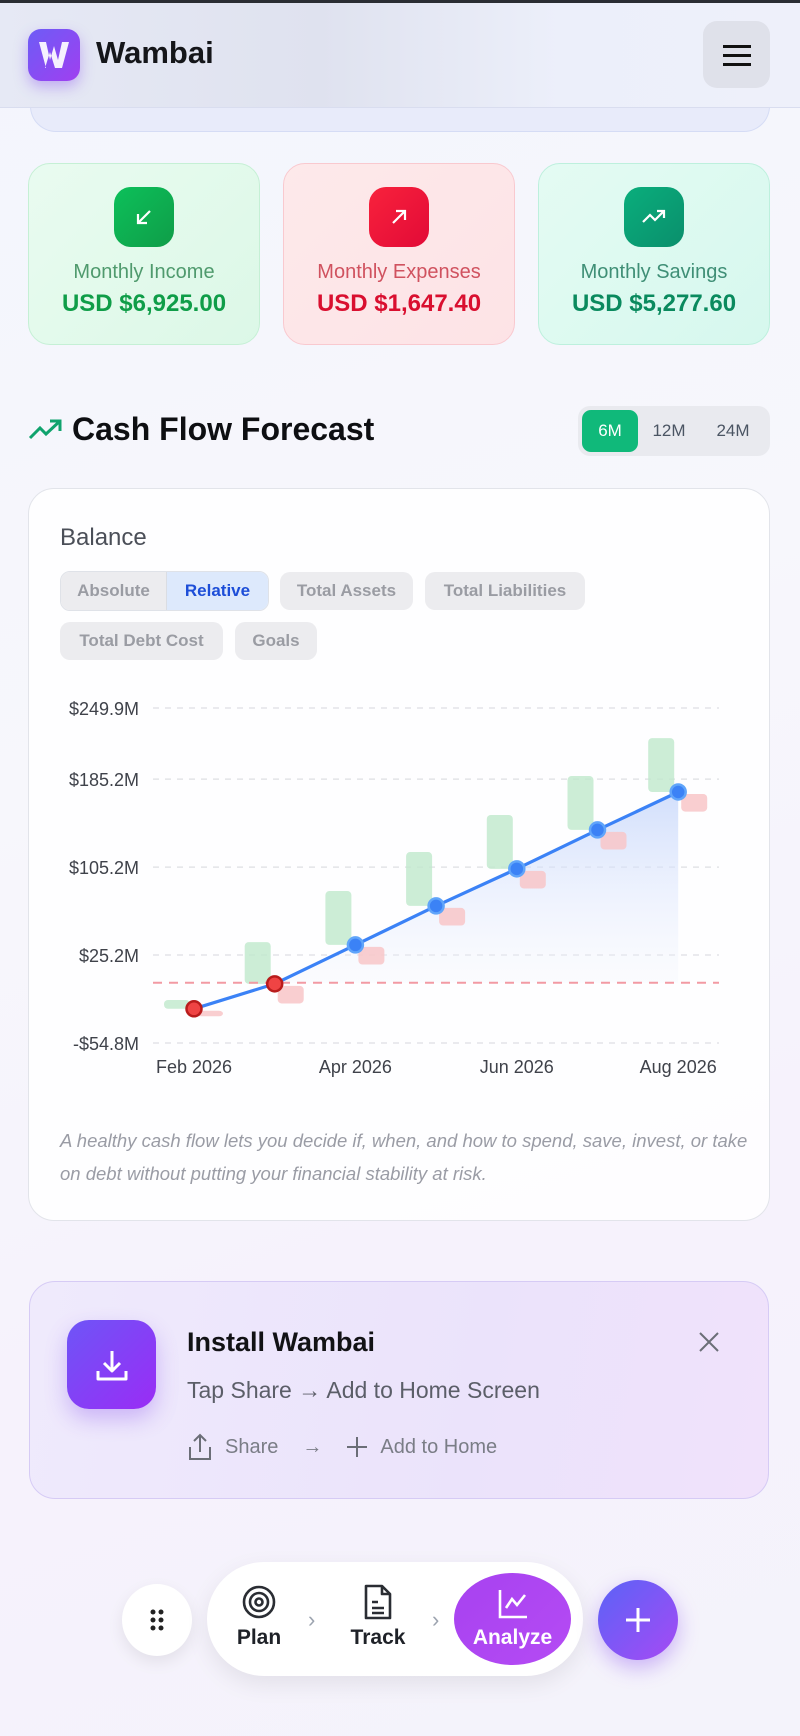 Image resolution: width=800 pixels, height=1736 pixels. I want to click on x-tick-label: Apr 2026, so click(355, 1067).